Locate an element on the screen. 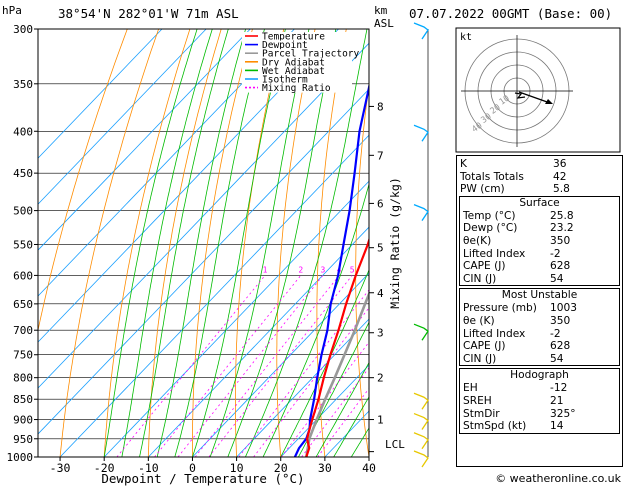 This screenshot has height=486, width=629. most-unstable-row: Lifted Index -2 is located at coordinates (539, 334).